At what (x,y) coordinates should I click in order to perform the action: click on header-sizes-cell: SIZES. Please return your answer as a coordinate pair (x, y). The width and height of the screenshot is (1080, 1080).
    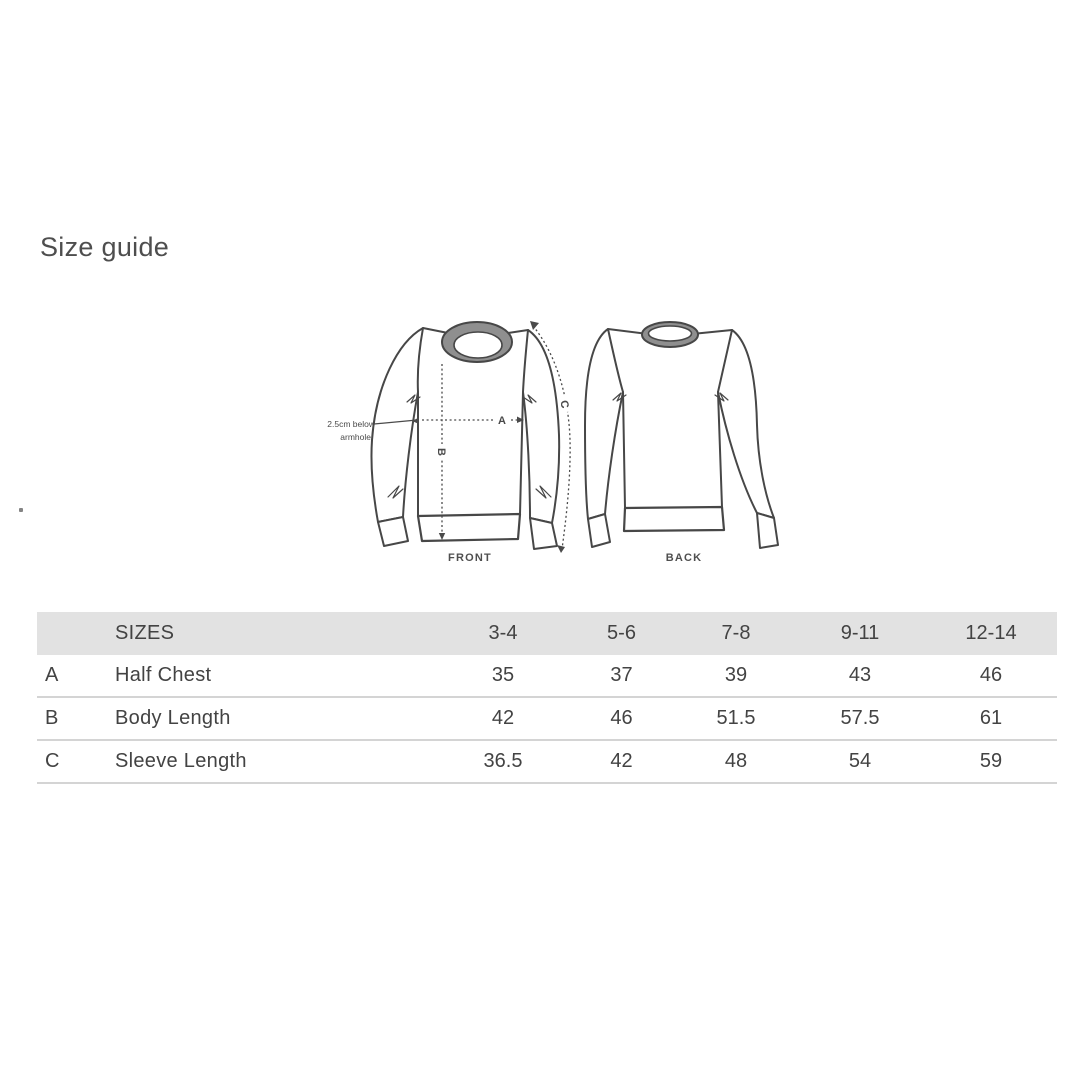
    Looking at the image, I should click on (145, 633).